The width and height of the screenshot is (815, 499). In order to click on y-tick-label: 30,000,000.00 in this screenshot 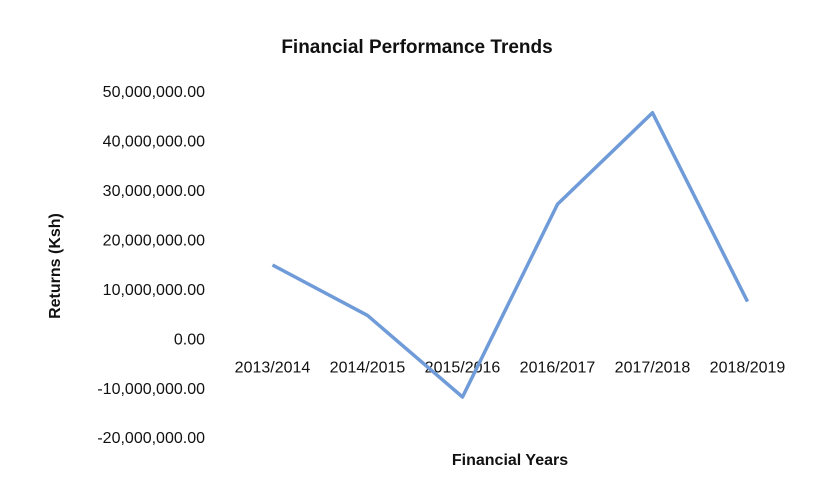, I will do `click(154, 191)`.